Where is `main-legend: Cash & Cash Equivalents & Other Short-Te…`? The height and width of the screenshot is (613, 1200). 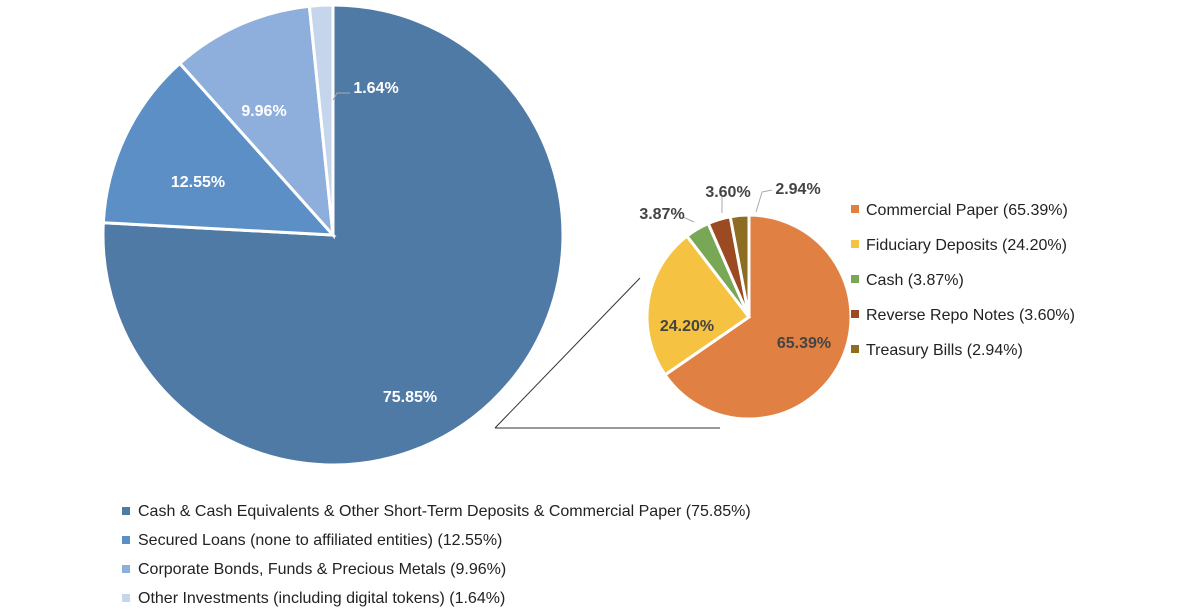
main-legend: Cash & Cash Equivalents & Other Short-Te… is located at coordinates (436, 555).